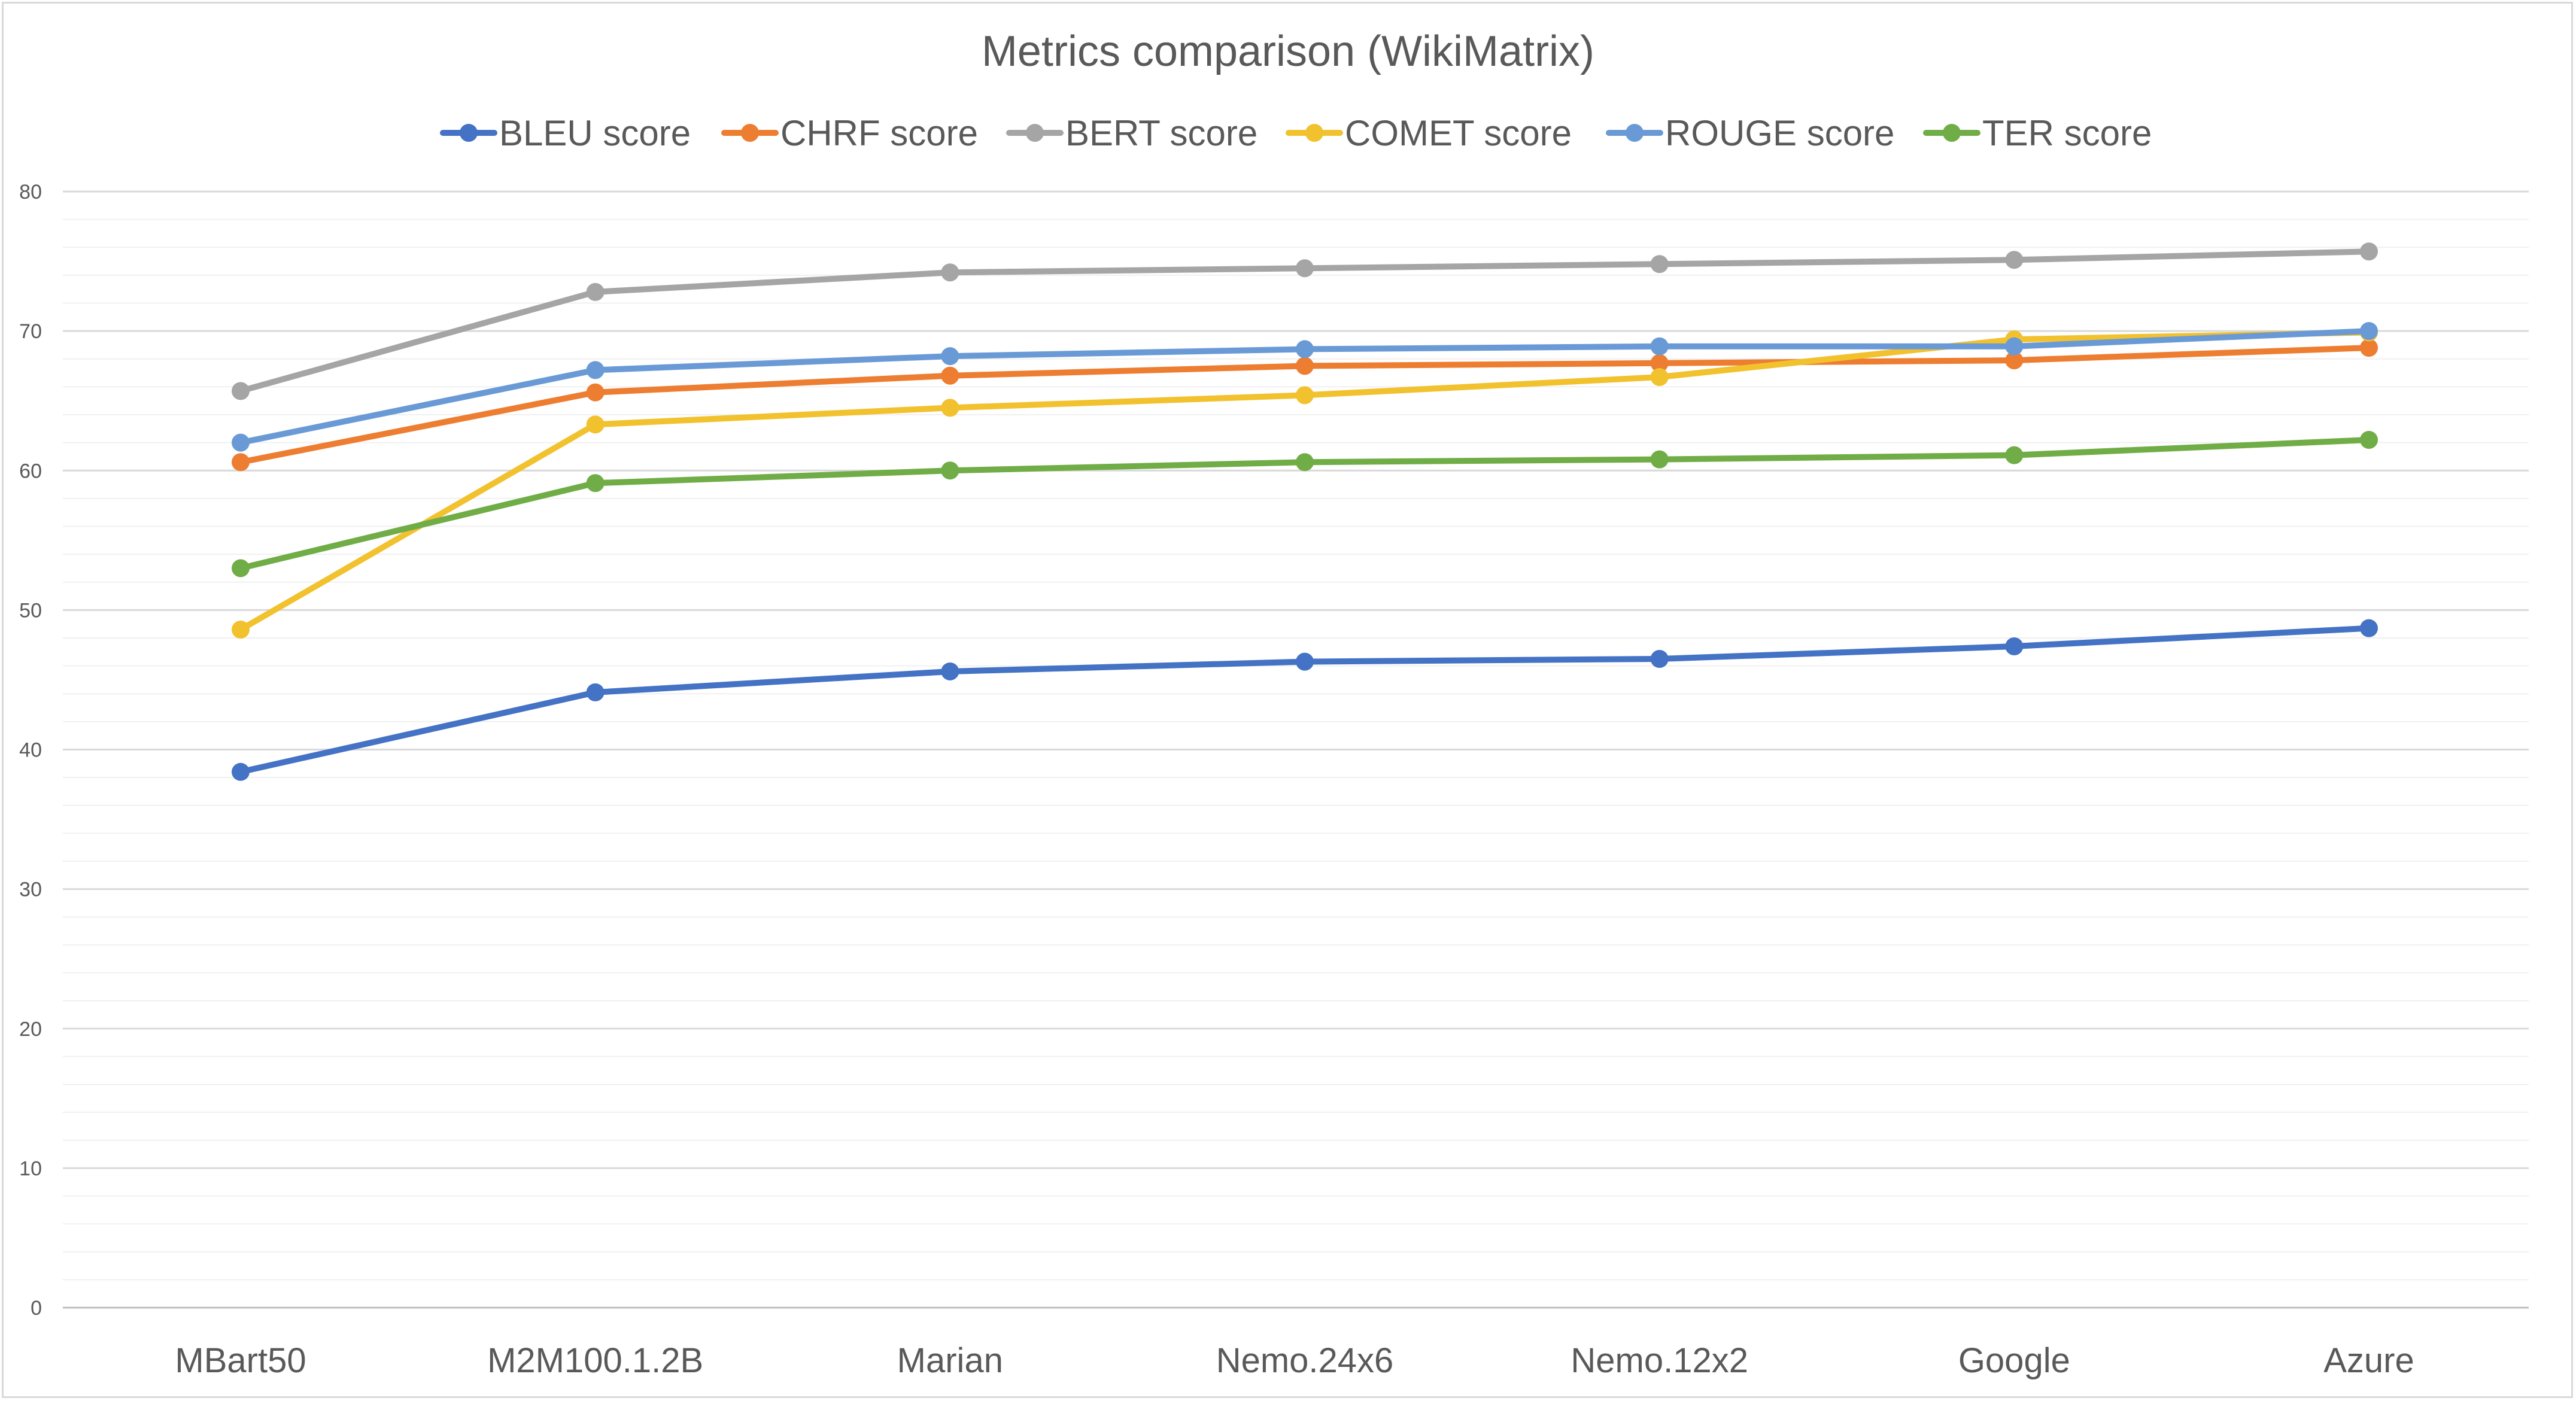 The image size is (2576, 1401). I want to click on x-tick-label: Marian, so click(950, 1360).